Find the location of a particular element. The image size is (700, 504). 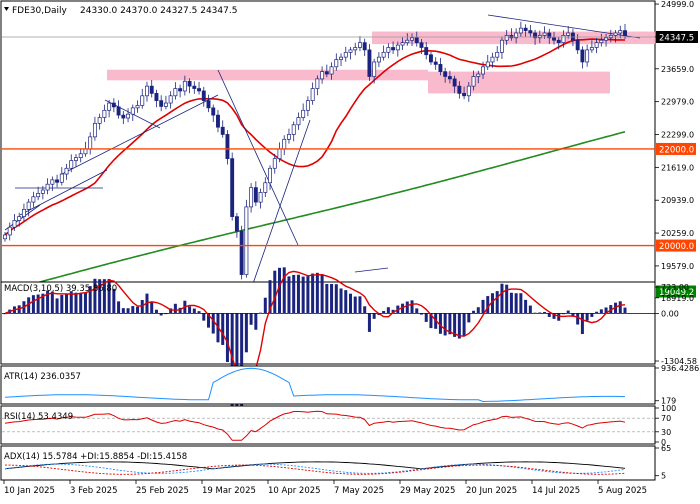

panel-tick-label: 0 is located at coordinates (663, 442).